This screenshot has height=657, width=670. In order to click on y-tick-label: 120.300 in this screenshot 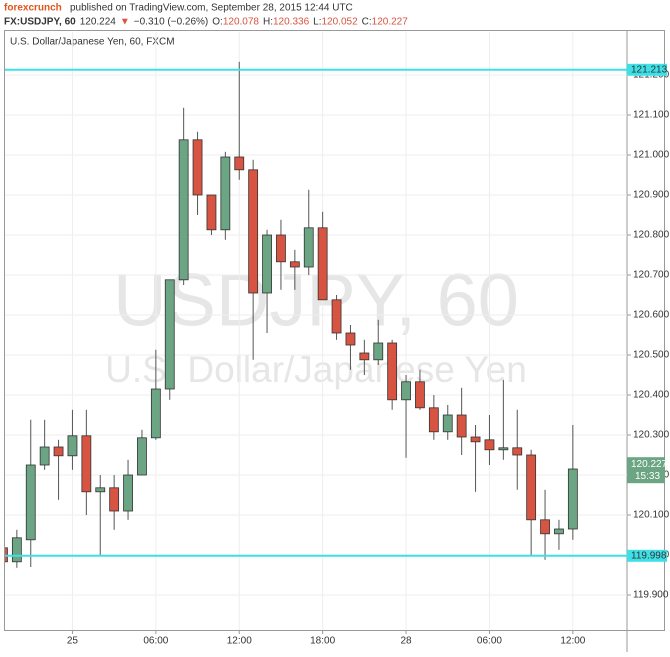, I will do `click(651, 435)`.